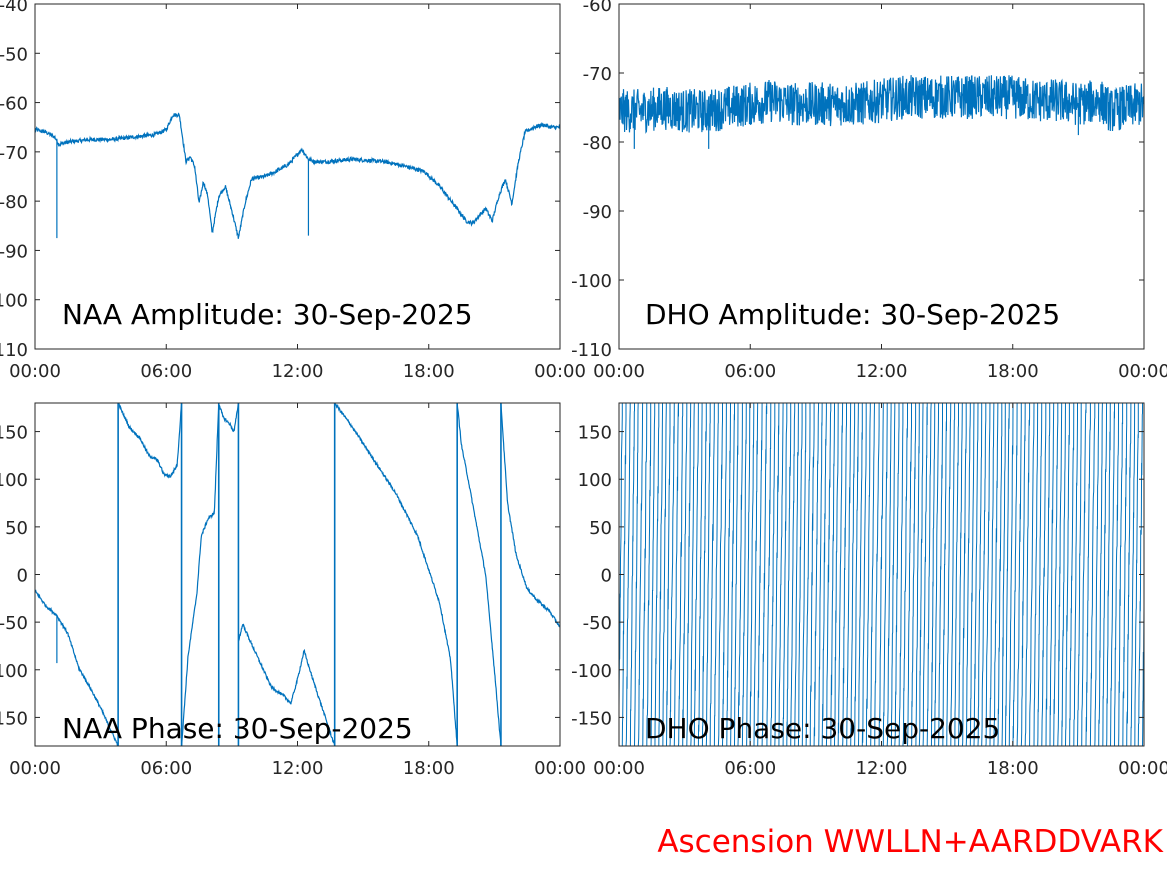 The image size is (1167, 875). I want to click on dho-amplitude-segment, so click(881, 104).